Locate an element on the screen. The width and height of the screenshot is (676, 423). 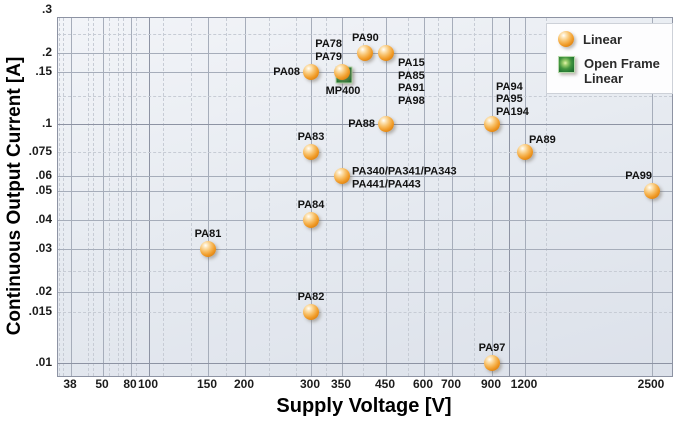
gridline-y-.015 is located at coordinates (365, 312).